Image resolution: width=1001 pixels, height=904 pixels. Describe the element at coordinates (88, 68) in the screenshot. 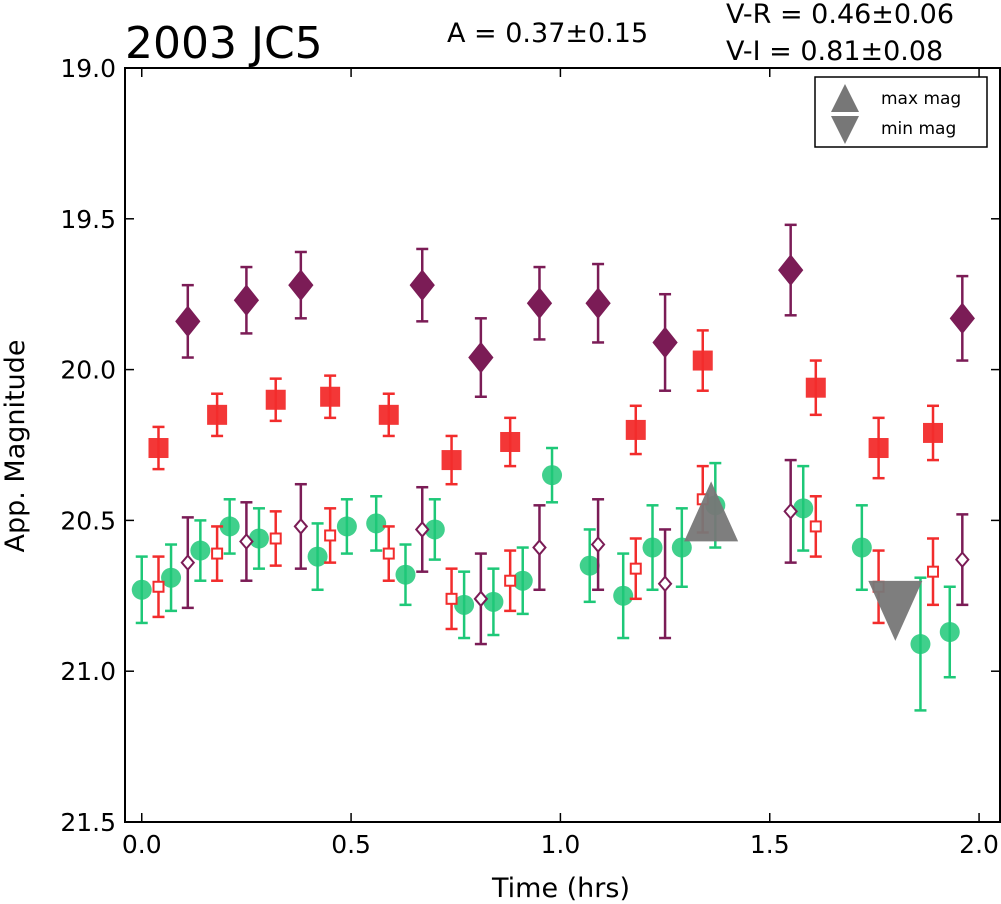

I see `y-tick-label: 19.0` at that location.